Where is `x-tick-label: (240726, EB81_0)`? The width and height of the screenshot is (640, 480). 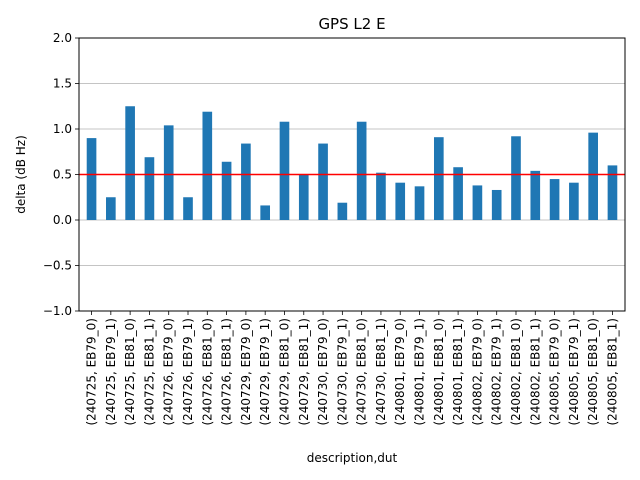 x-tick-label: (240726, EB81_0) is located at coordinates (207, 372).